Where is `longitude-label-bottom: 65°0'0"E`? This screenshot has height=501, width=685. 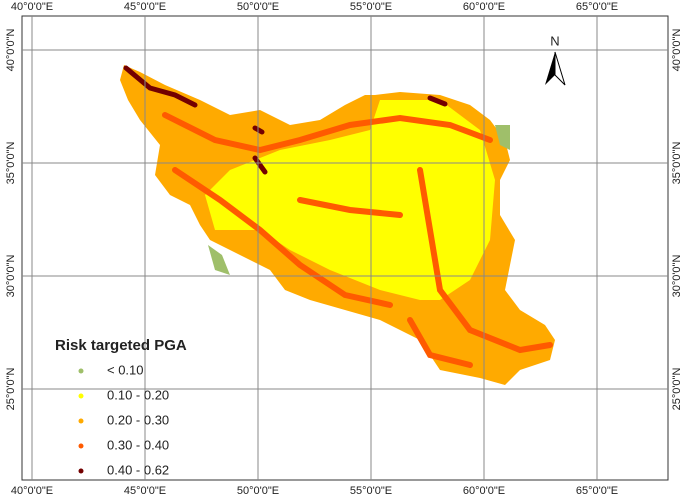 longitude-label-bottom: 65°0'0"E is located at coordinates (597, 491).